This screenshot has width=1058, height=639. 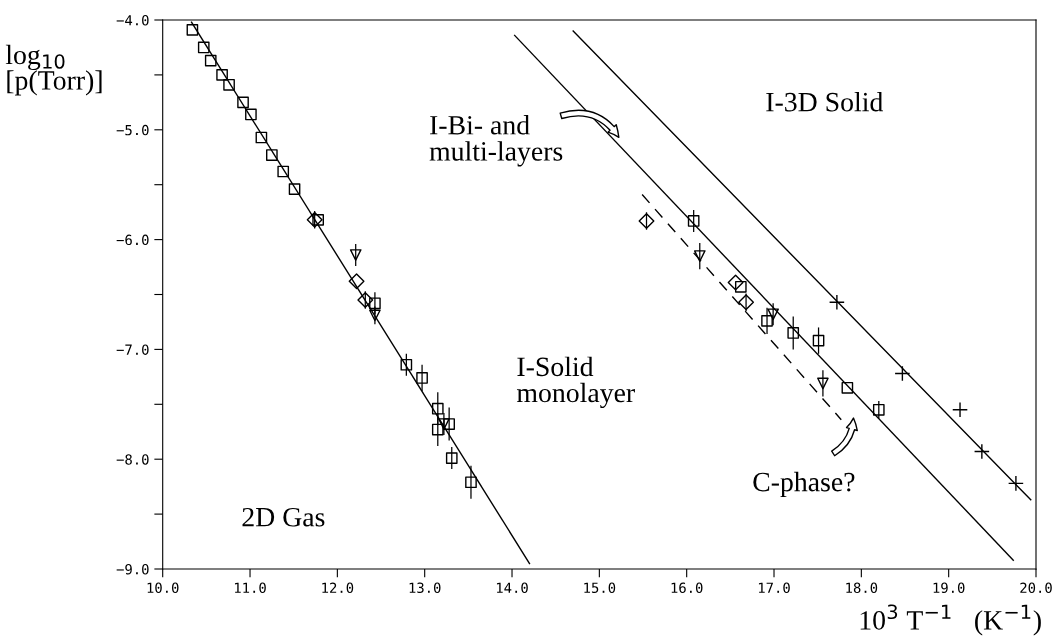 I want to click on text: 10$^{3}$ T$^{−1}$ (K$^{−1}$), so click(x=950, y=620).